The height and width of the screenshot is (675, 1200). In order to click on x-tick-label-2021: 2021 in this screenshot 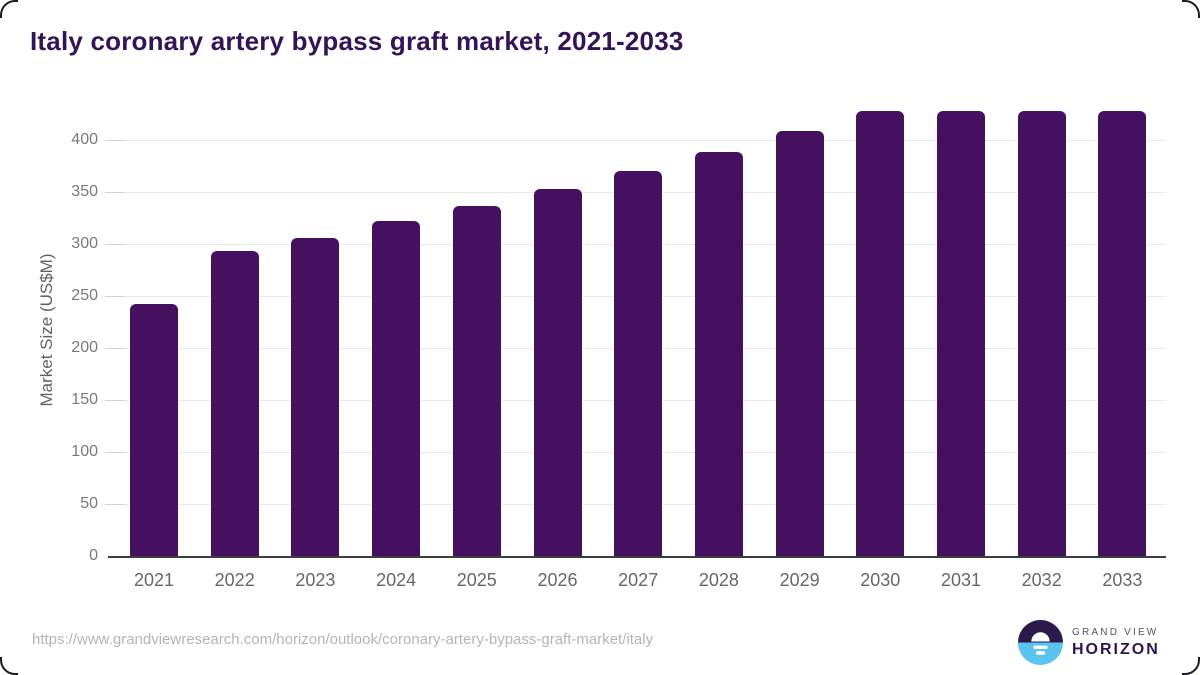, I will do `click(154, 580)`.